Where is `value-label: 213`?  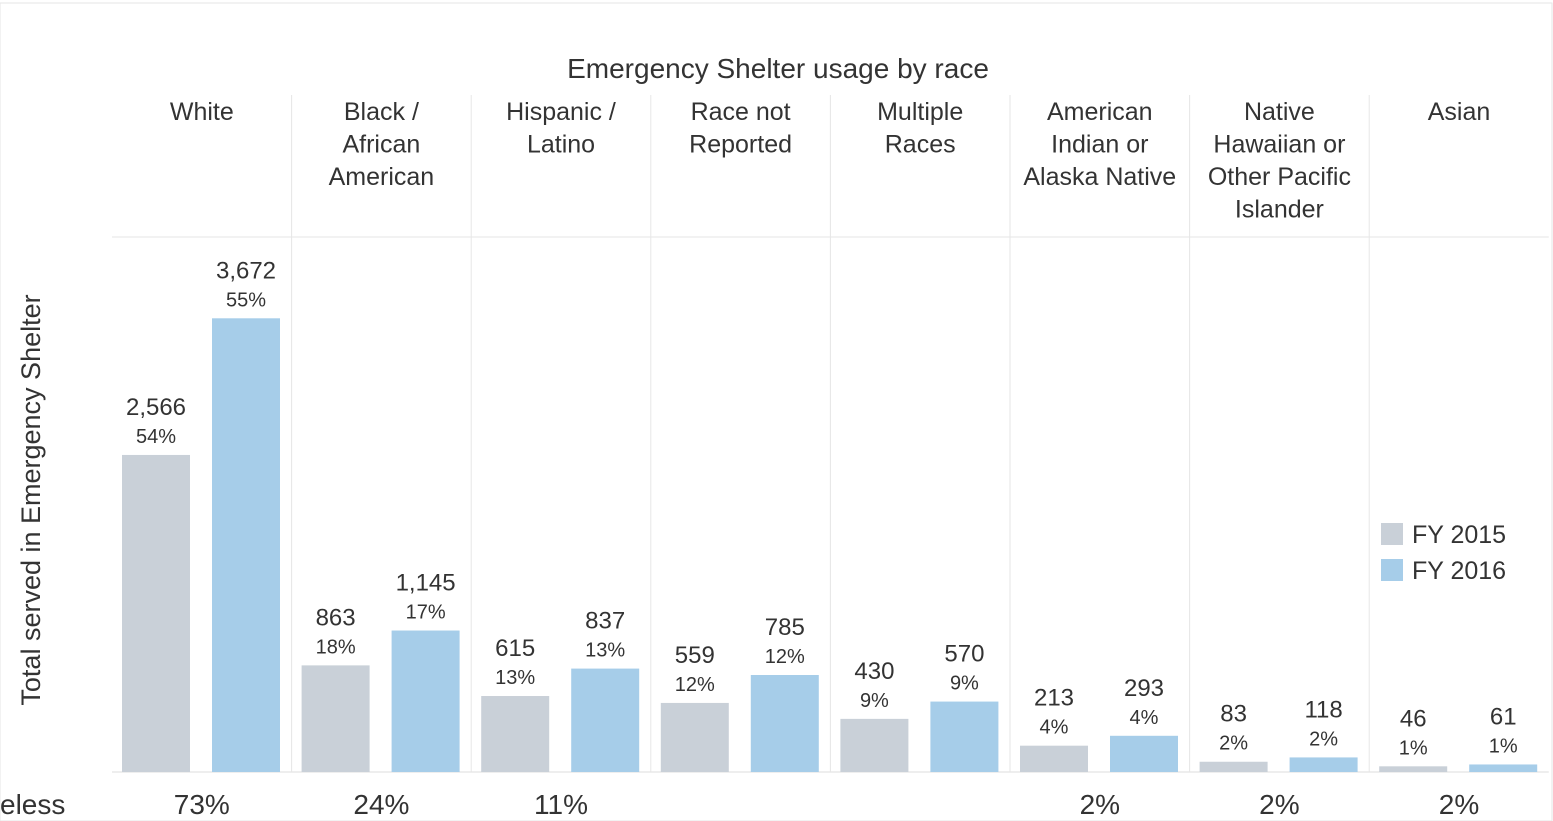 value-label: 213 is located at coordinates (1054, 698).